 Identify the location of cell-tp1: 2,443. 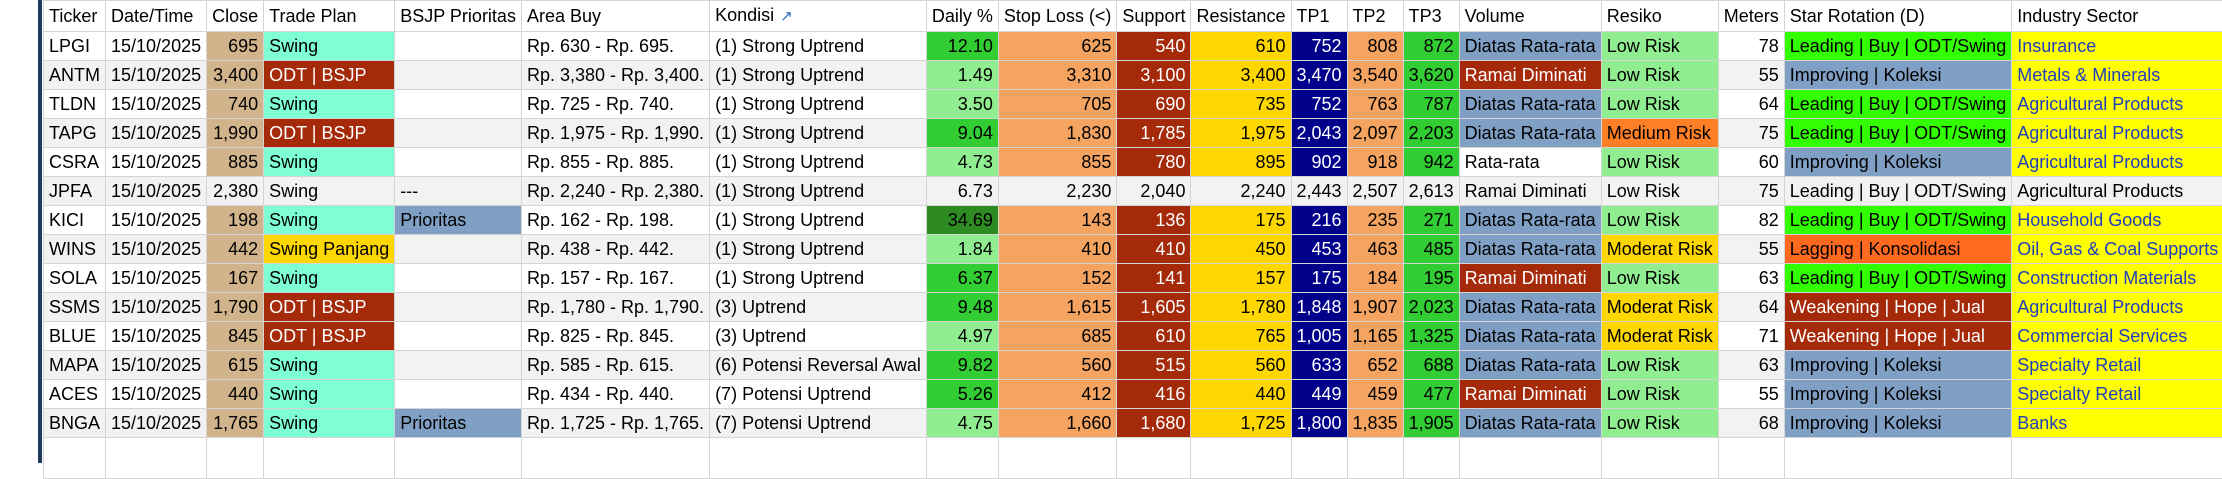
(1319, 191).